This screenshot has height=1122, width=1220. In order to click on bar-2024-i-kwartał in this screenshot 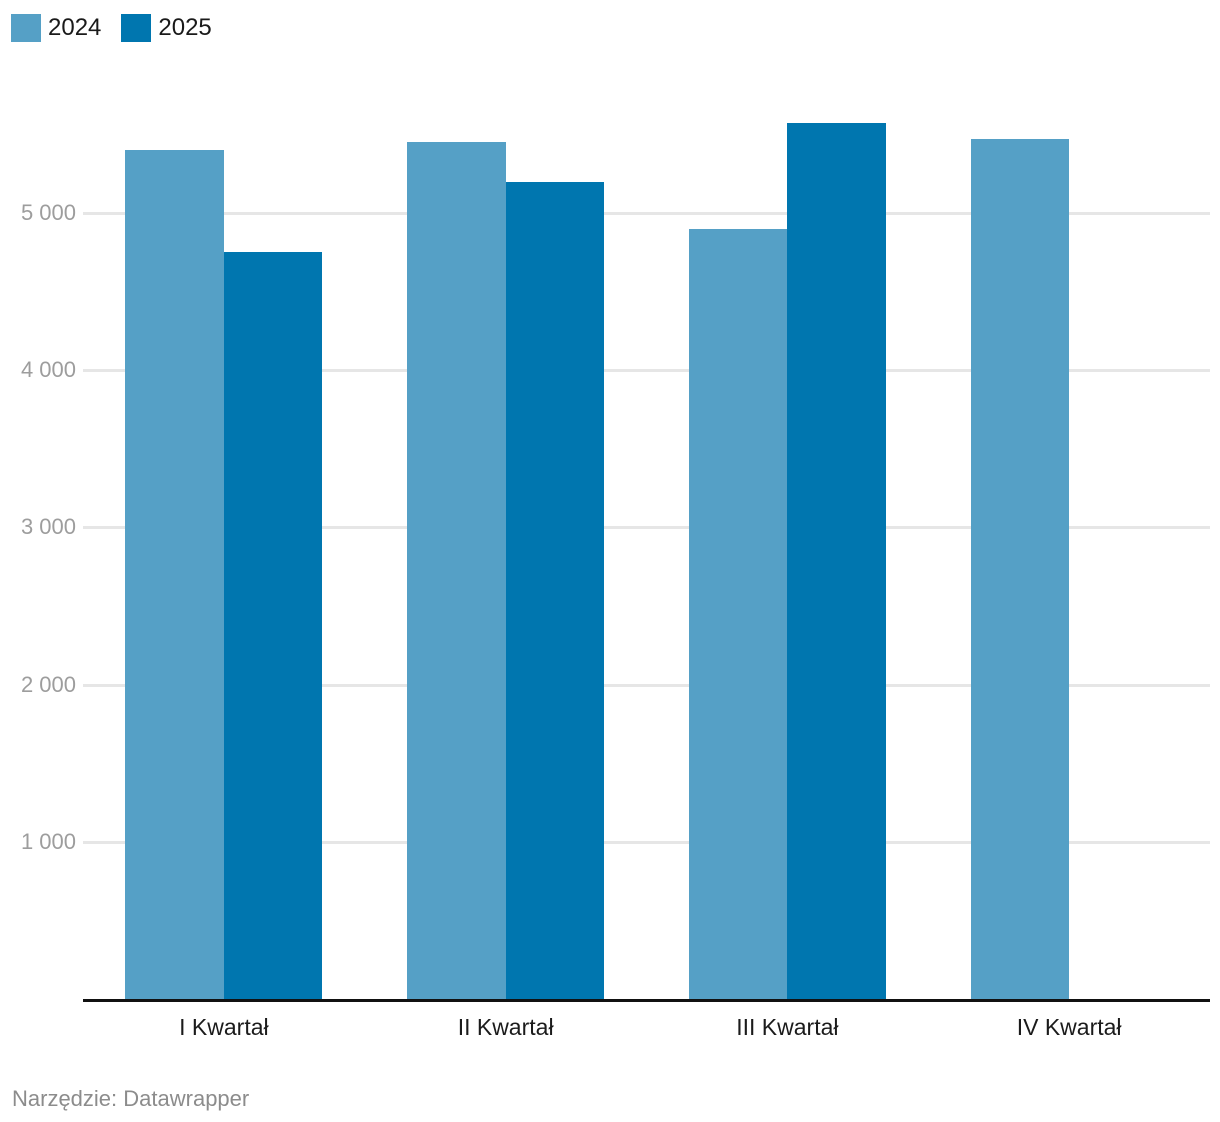, I will do `click(174, 574)`.